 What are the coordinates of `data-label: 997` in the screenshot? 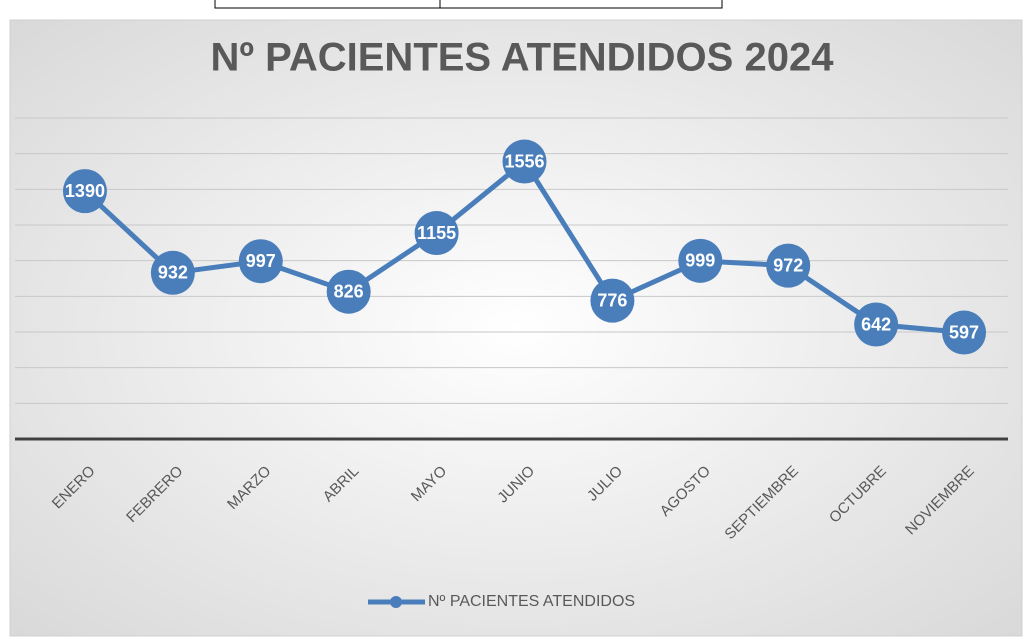 It's located at (261, 261).